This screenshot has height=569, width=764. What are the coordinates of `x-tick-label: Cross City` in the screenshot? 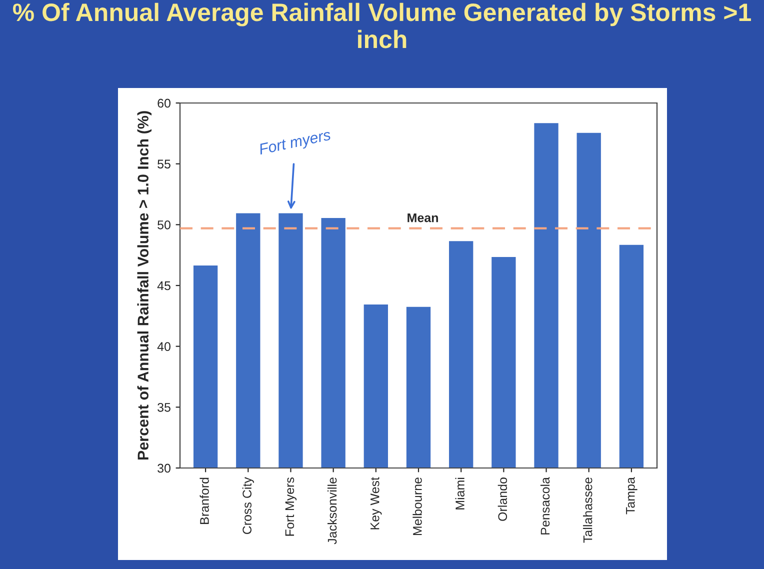 It's located at (248, 505).